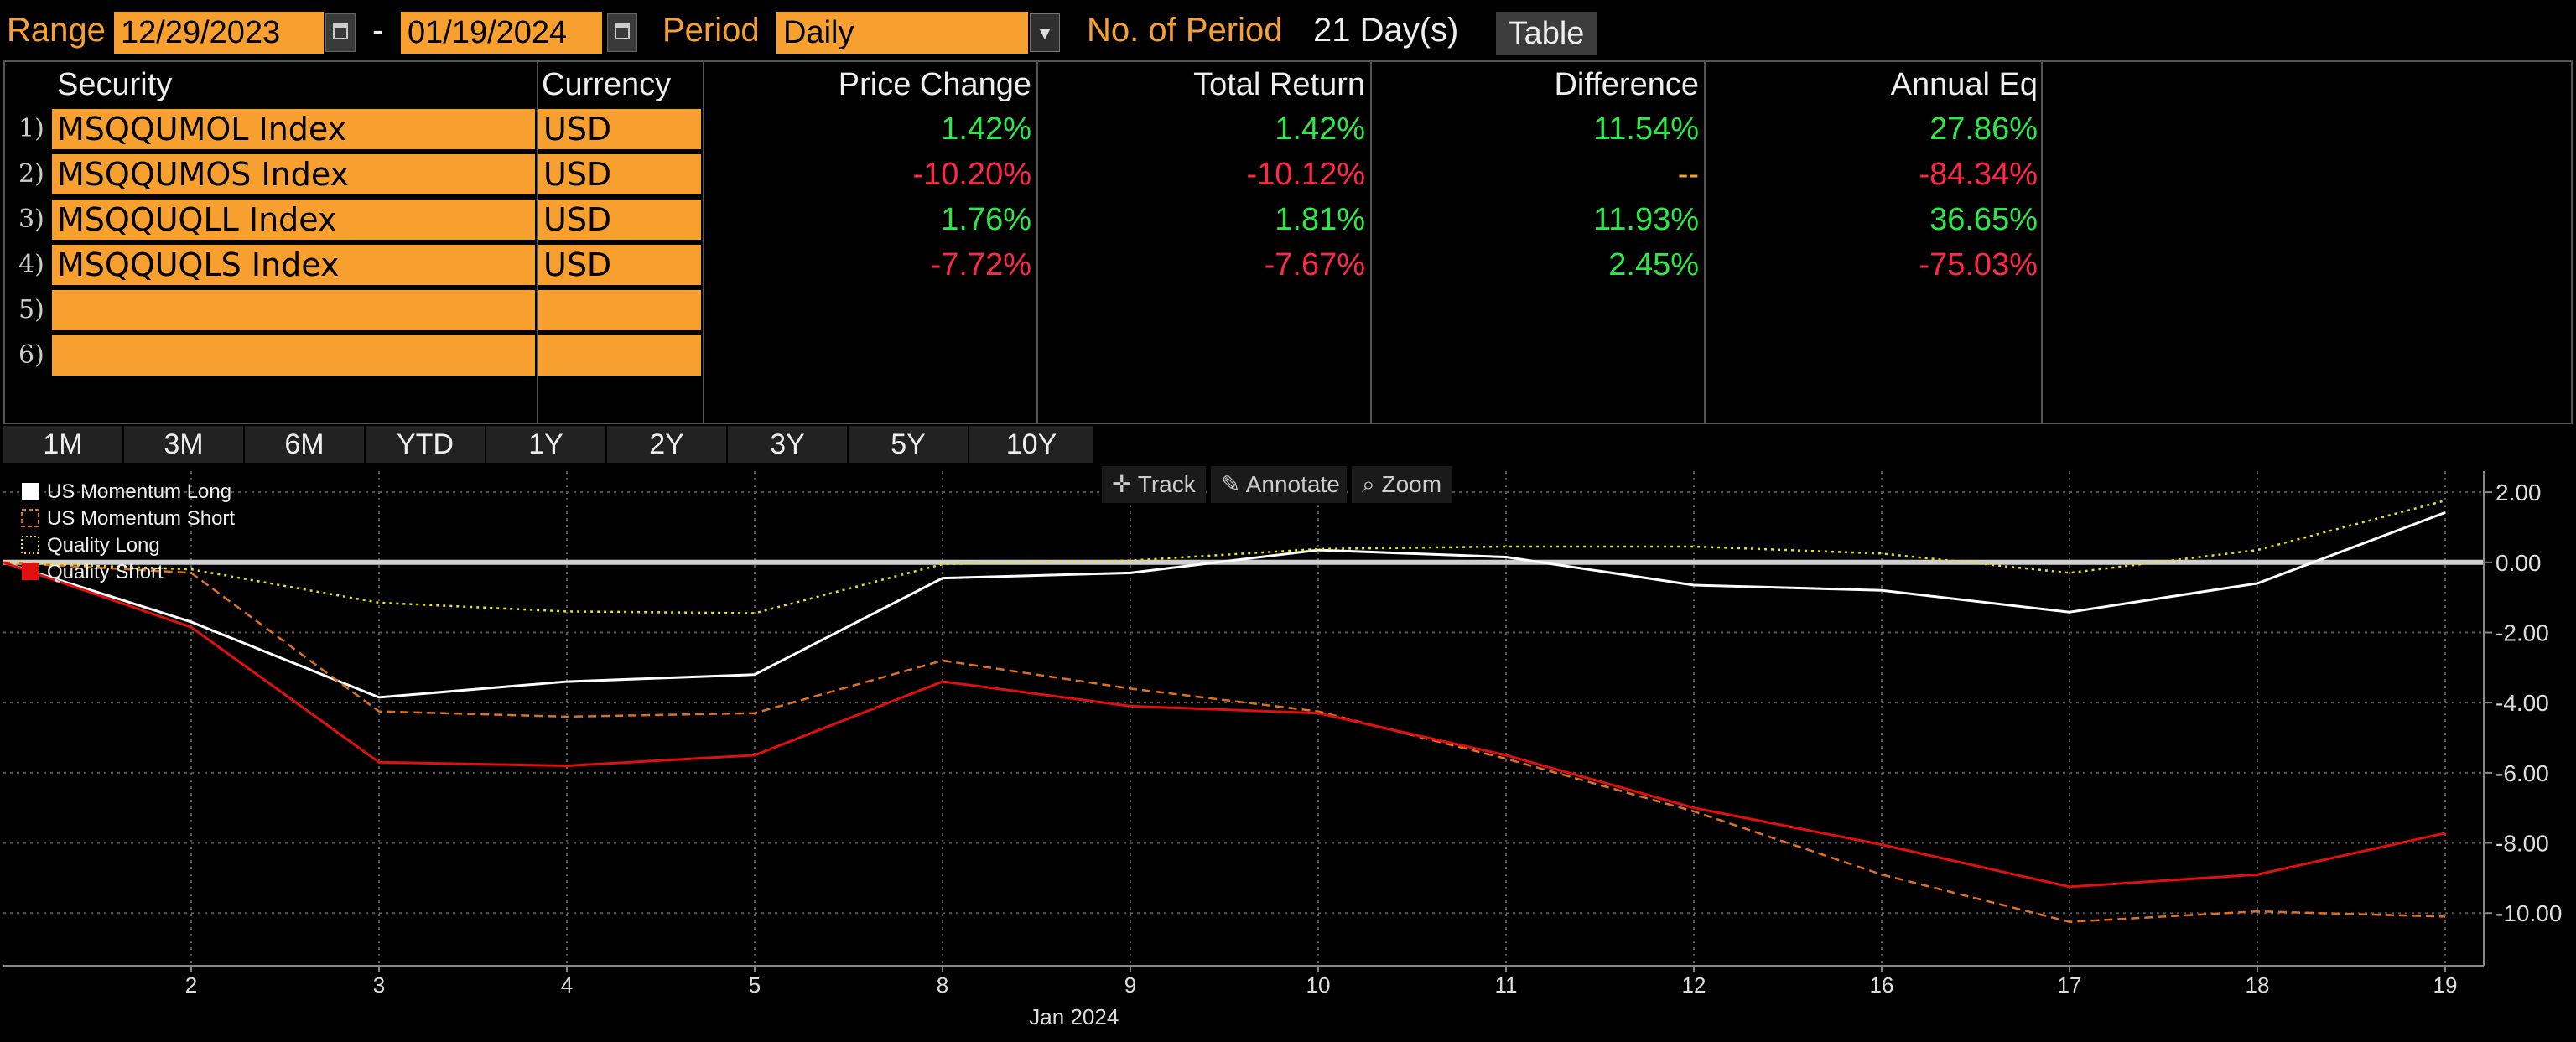 This screenshot has width=2576, height=1042. I want to click on period-select: Daily, so click(902, 33).